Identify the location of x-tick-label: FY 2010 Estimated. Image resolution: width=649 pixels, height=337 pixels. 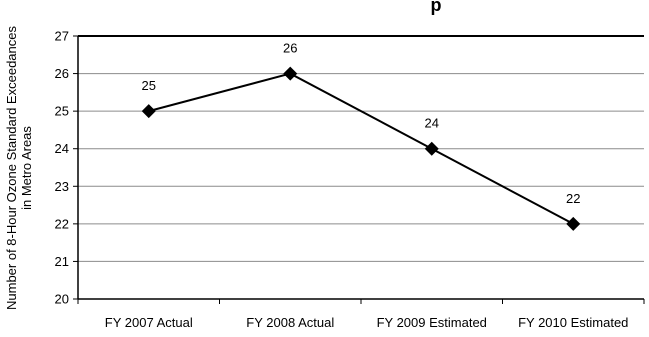
(573, 322).